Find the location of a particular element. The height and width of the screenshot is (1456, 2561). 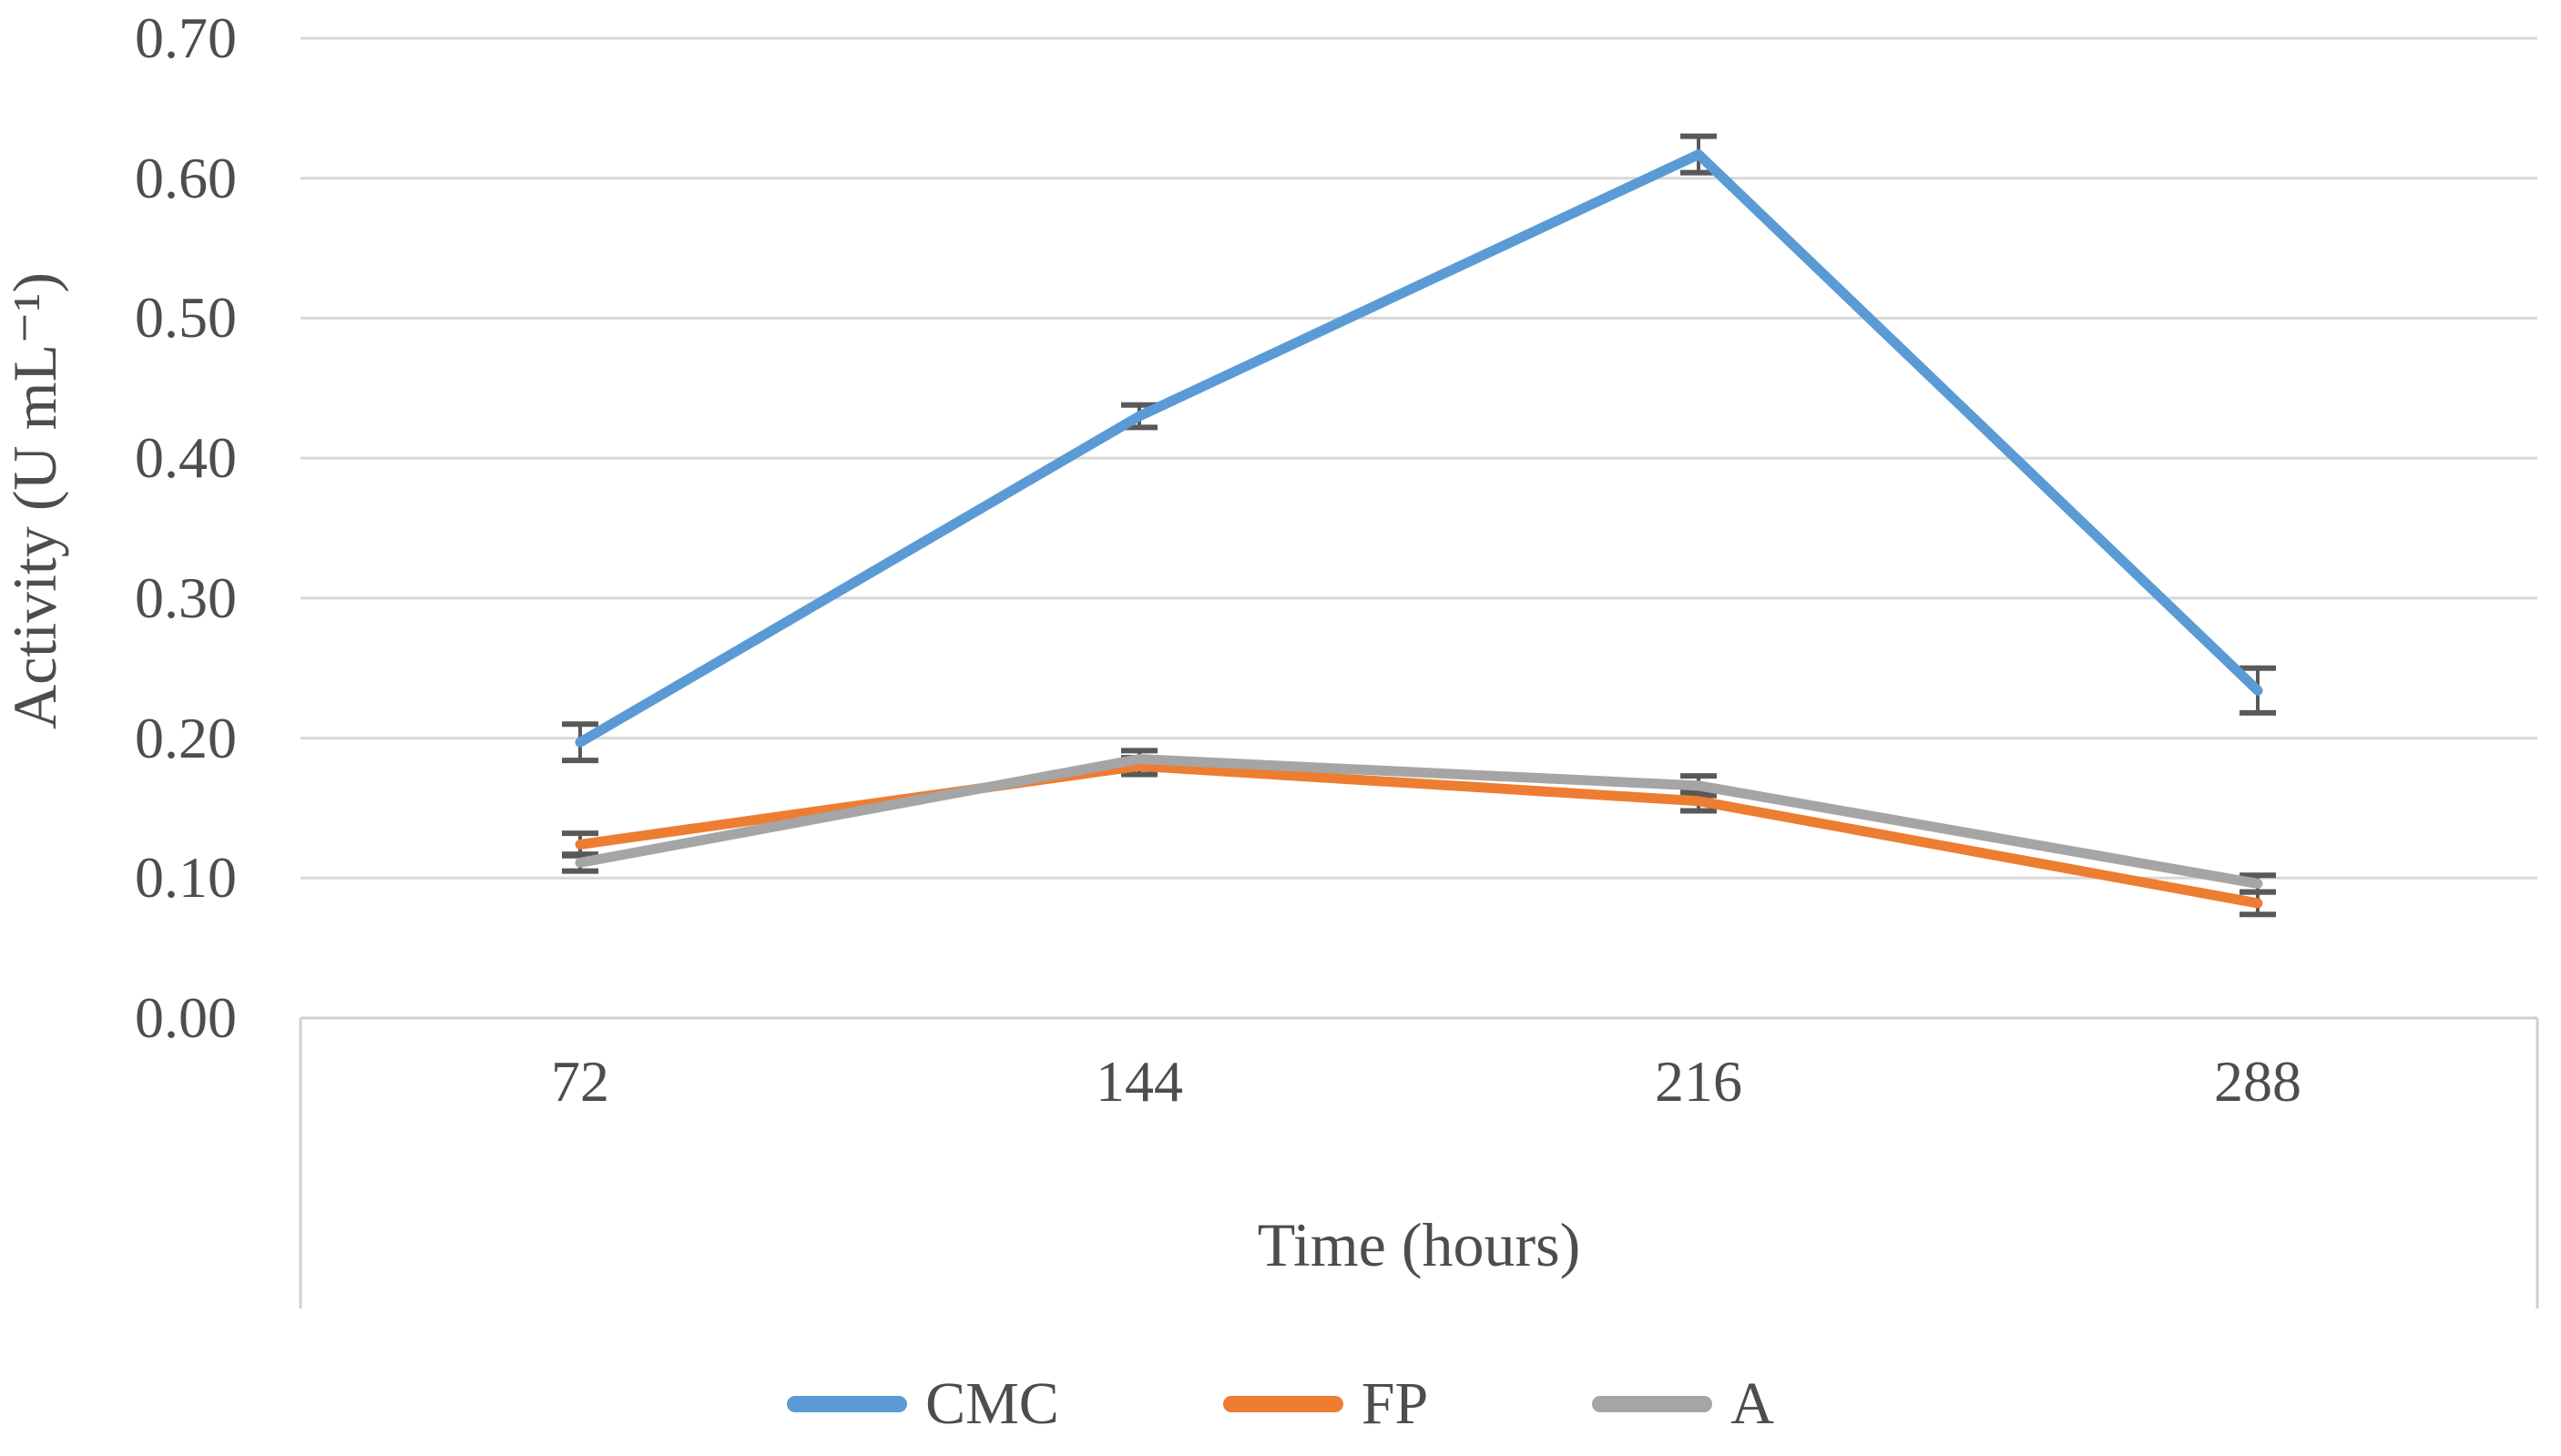

series-line-a is located at coordinates (1419, 821).